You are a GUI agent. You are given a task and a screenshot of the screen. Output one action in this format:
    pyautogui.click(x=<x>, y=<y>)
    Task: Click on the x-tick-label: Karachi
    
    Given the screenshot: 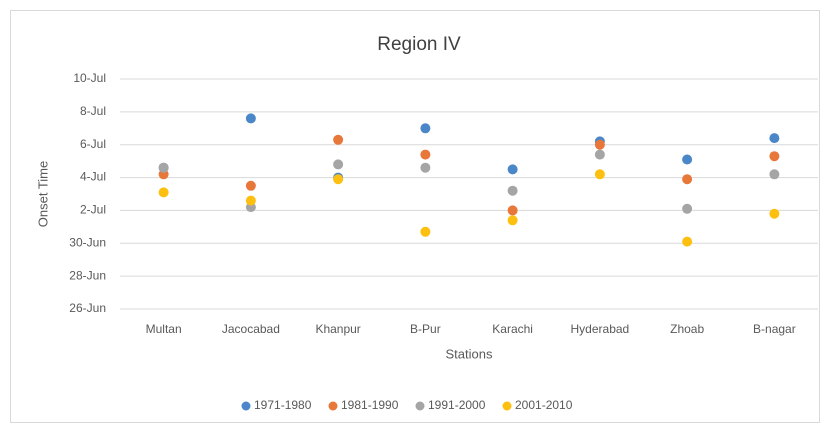 What is the action you would take?
    pyautogui.click(x=512, y=329)
    